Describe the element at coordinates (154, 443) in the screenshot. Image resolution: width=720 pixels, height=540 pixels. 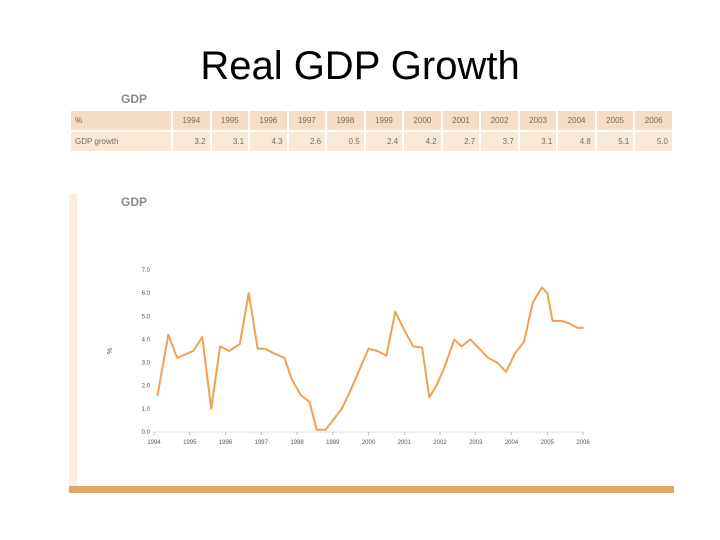
I see `x-tick-label: 1994` at that location.